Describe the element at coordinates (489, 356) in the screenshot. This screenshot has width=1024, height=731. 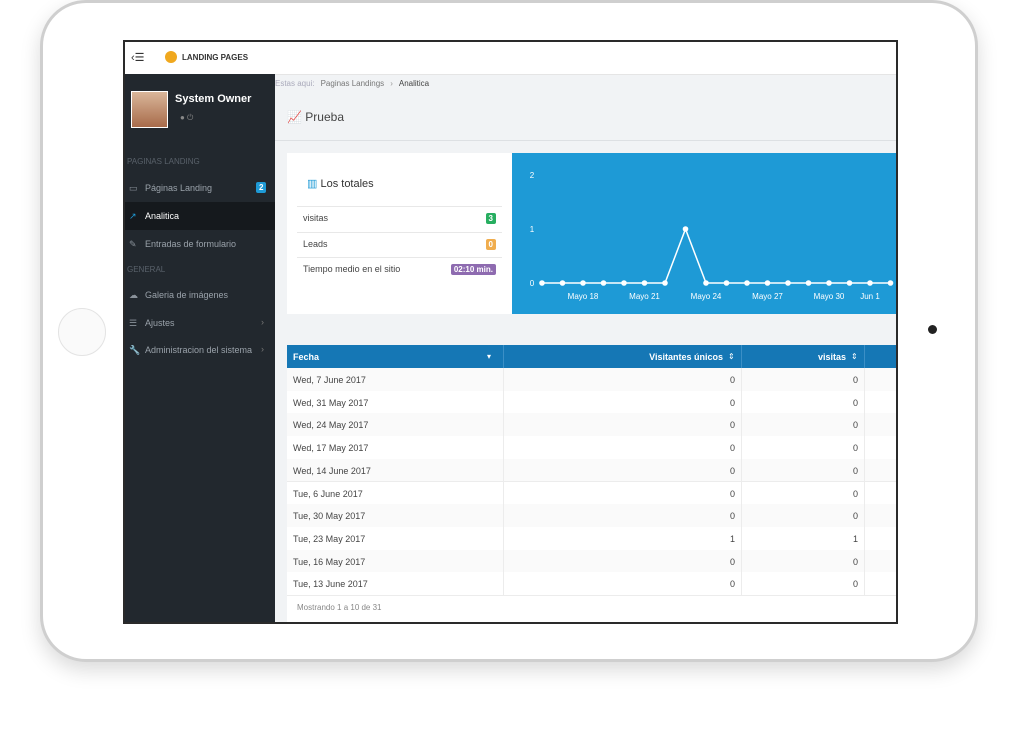
I see `sort-icon: ▾` at that location.